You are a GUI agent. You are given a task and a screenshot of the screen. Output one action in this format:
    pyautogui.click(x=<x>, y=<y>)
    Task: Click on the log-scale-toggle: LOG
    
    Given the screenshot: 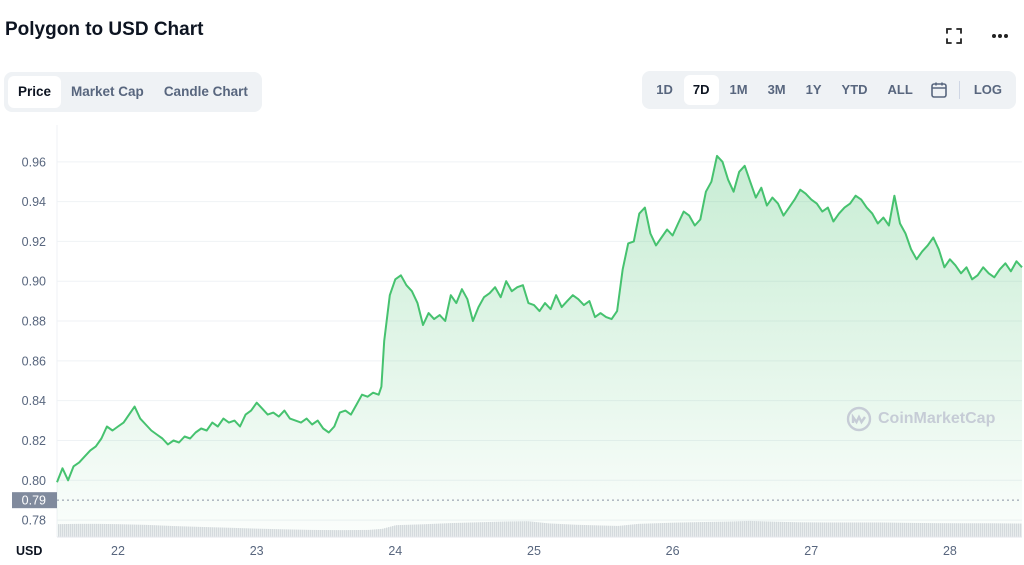 What is the action you would take?
    pyautogui.click(x=987, y=89)
    